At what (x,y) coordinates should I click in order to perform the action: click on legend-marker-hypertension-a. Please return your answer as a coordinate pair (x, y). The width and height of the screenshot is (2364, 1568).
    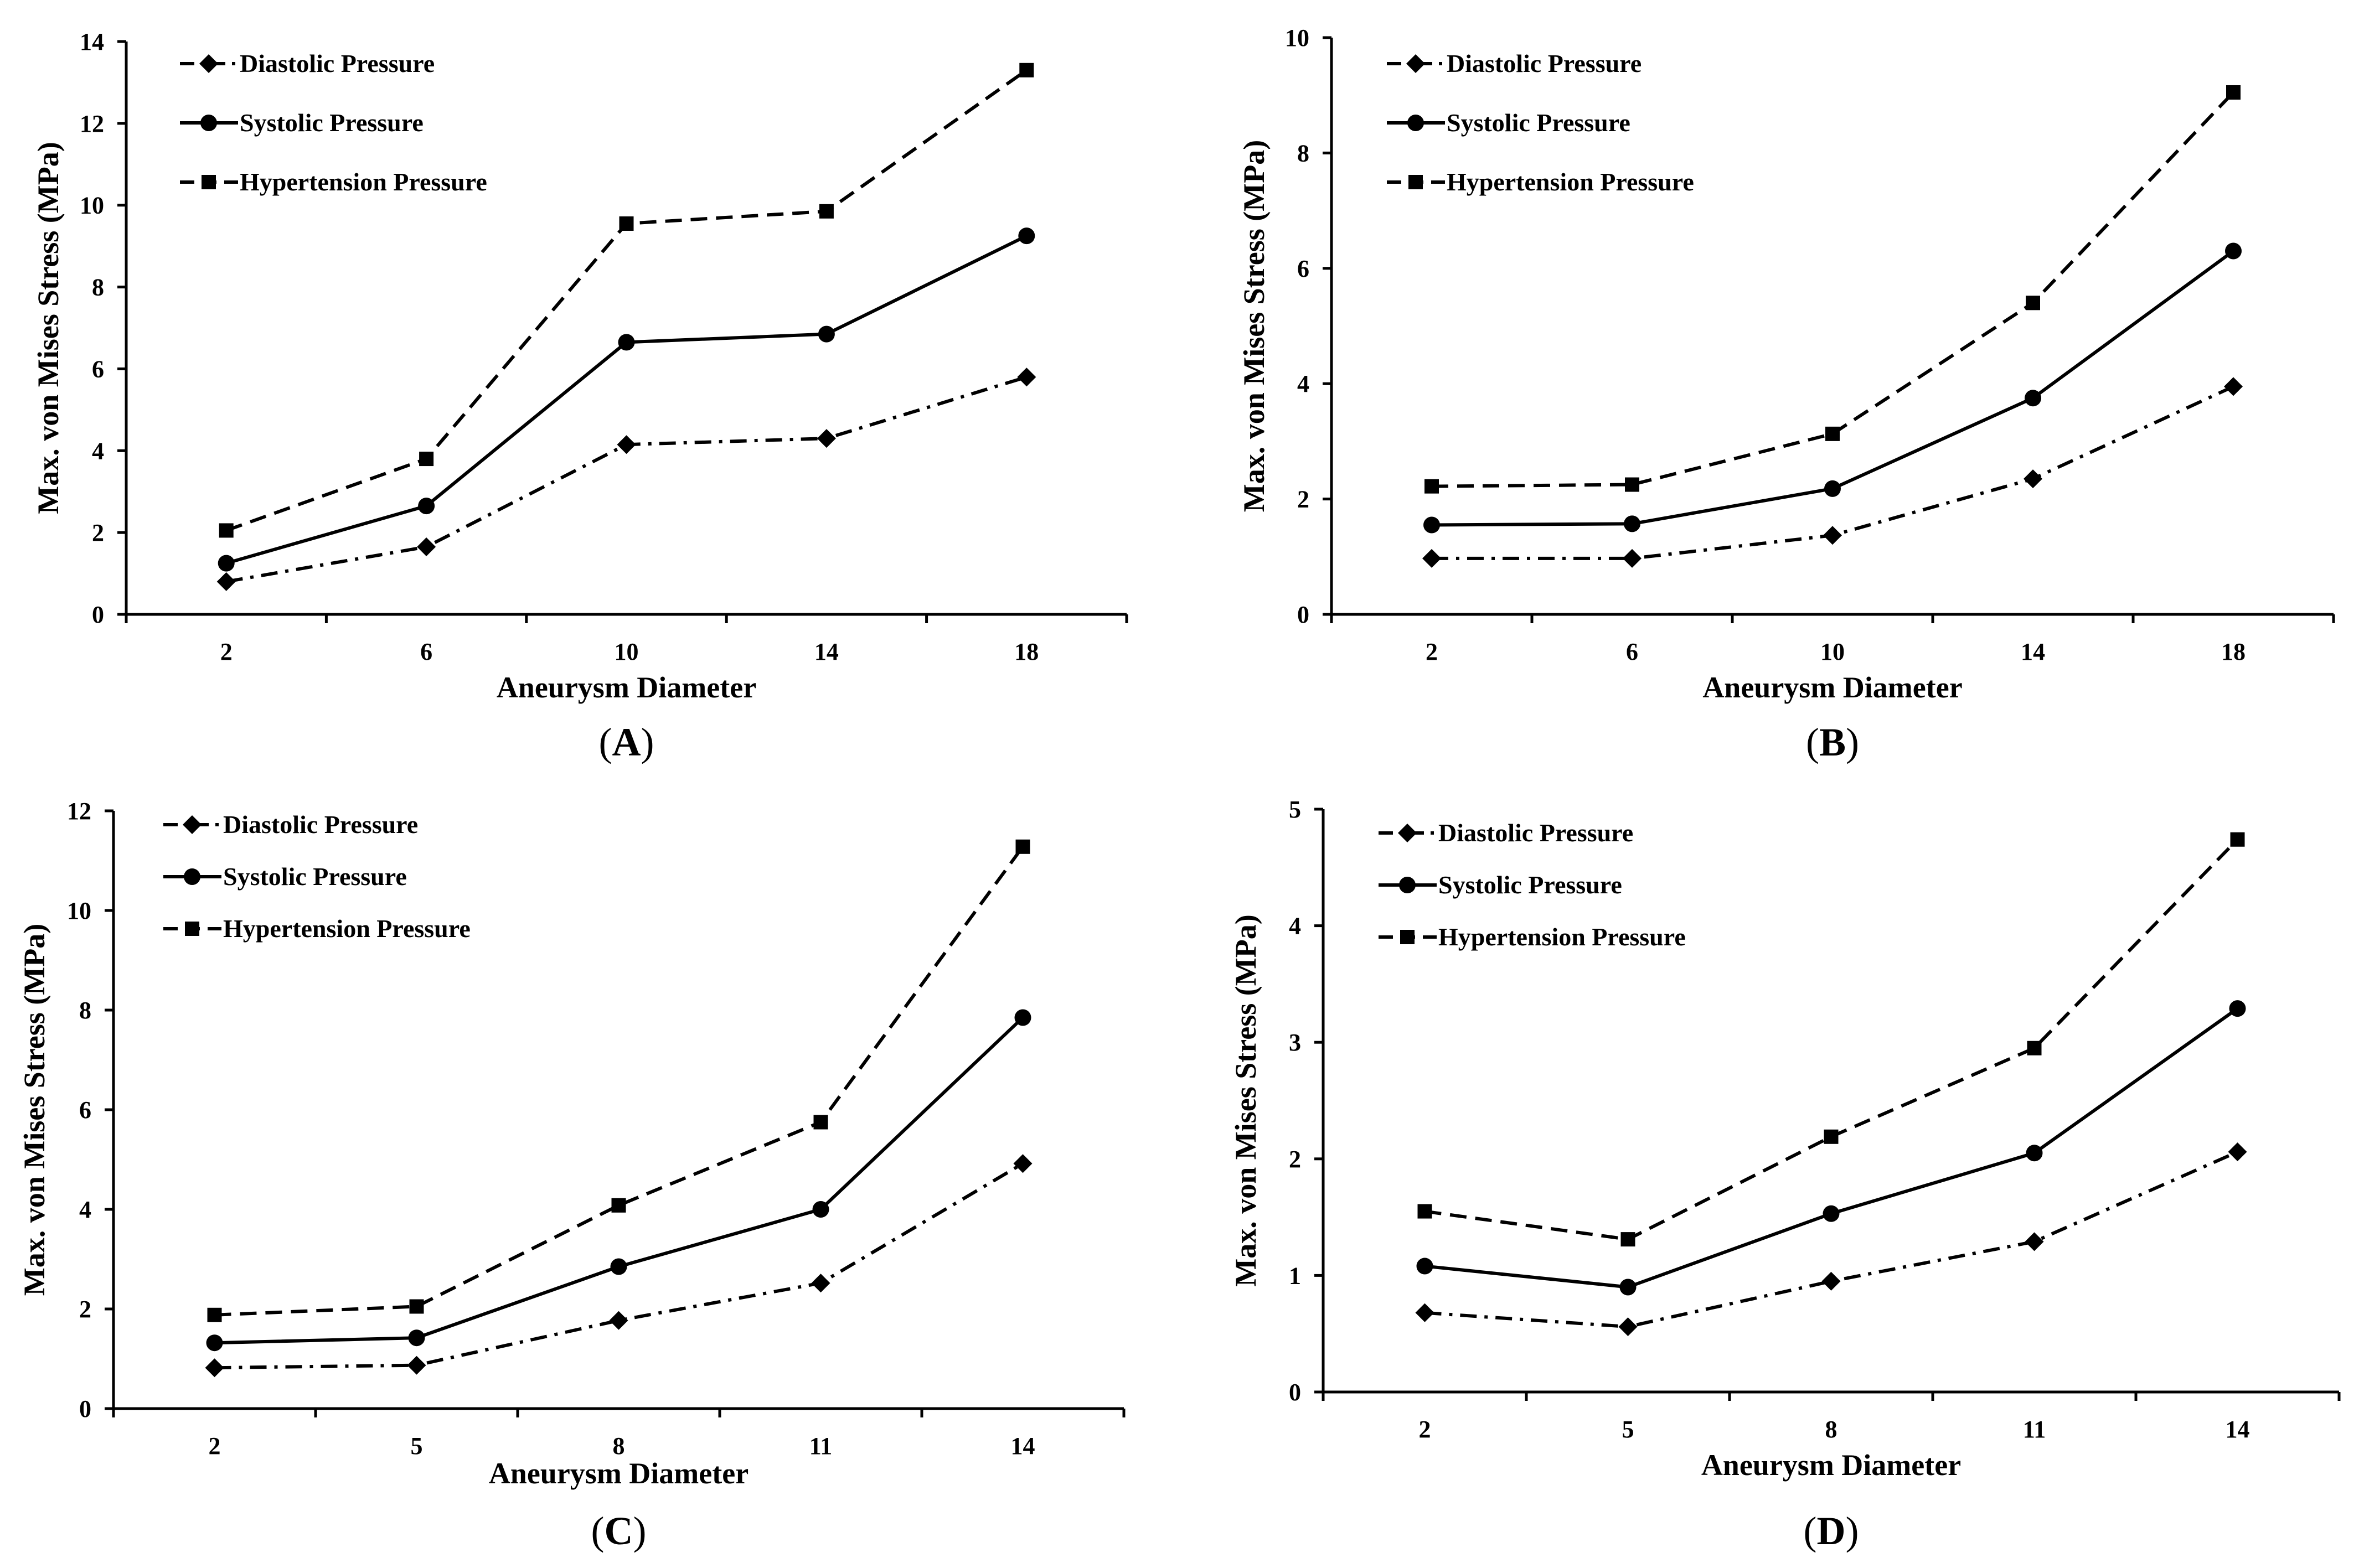
    Looking at the image, I should click on (209, 182).